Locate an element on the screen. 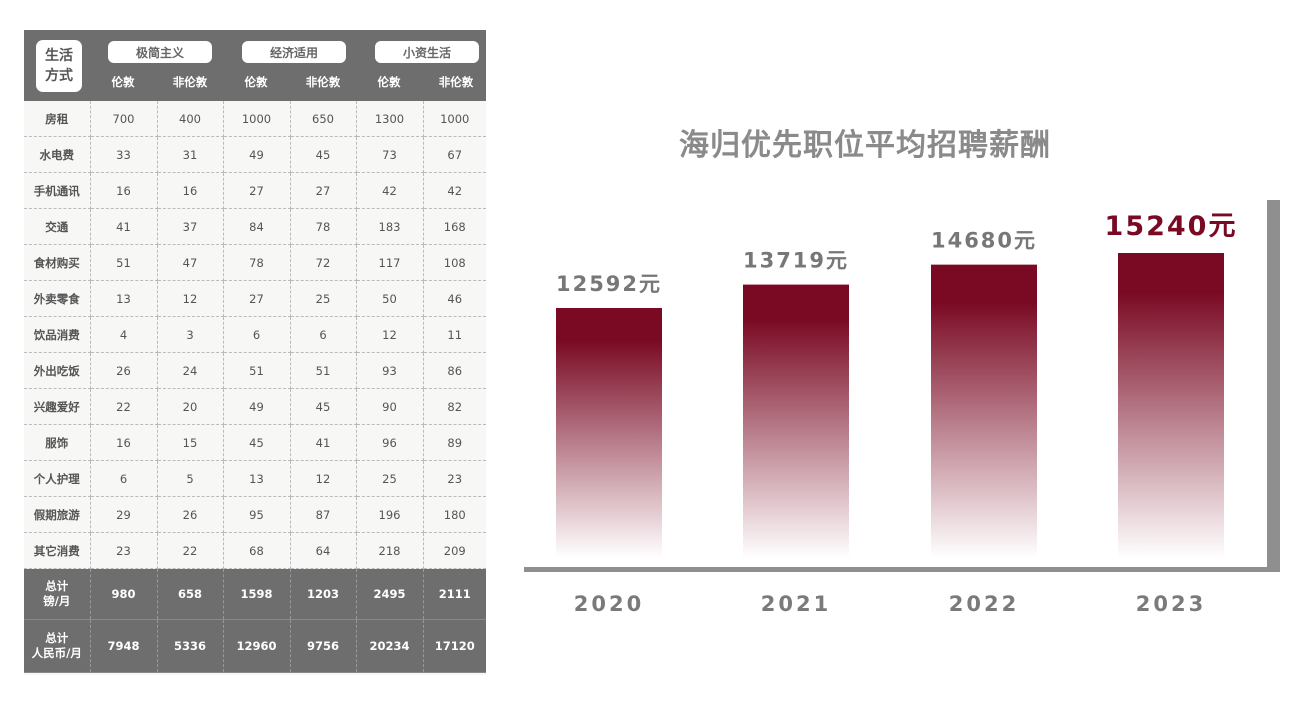  bar-2021 is located at coordinates (796, 421).